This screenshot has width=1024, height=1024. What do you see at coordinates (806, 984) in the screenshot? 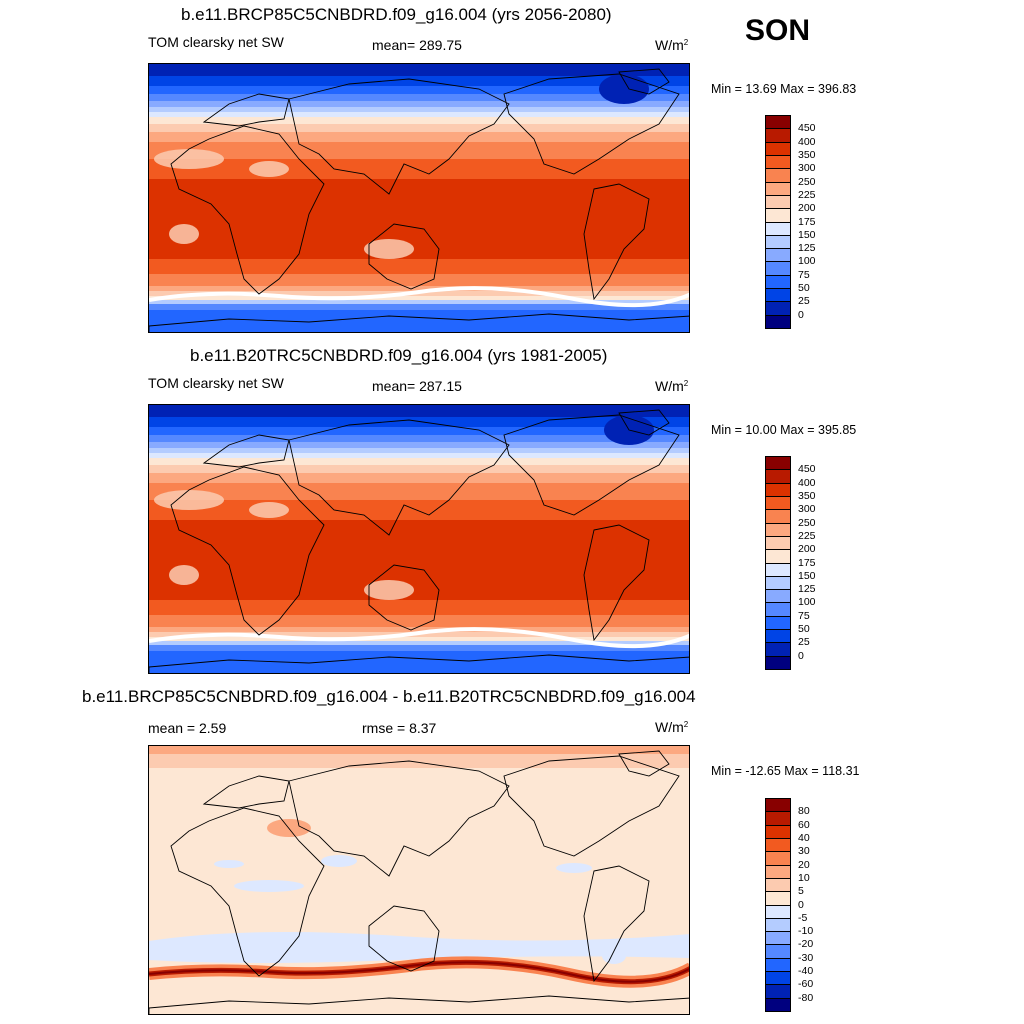
I see `colorbar-tick-label: -60` at bounding box center [806, 984].